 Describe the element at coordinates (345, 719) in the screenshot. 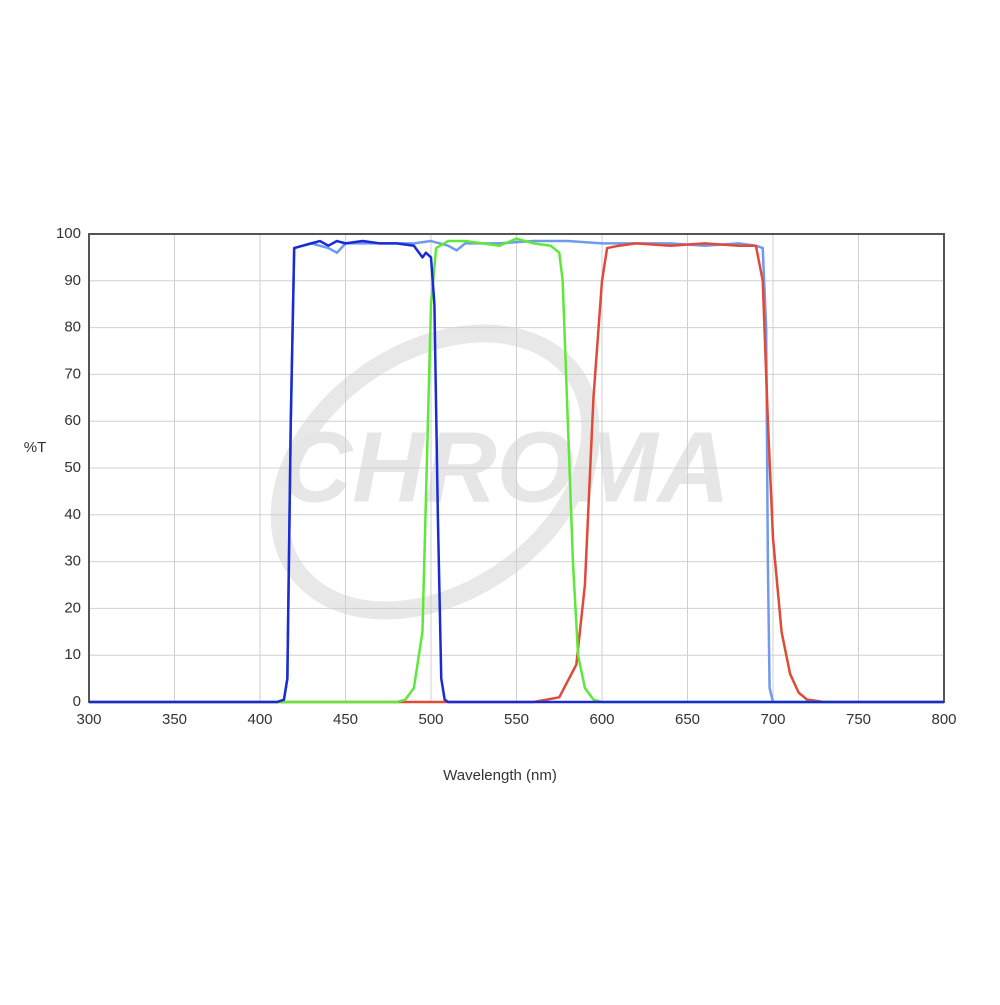

I see `x-tick-label: 450` at that location.